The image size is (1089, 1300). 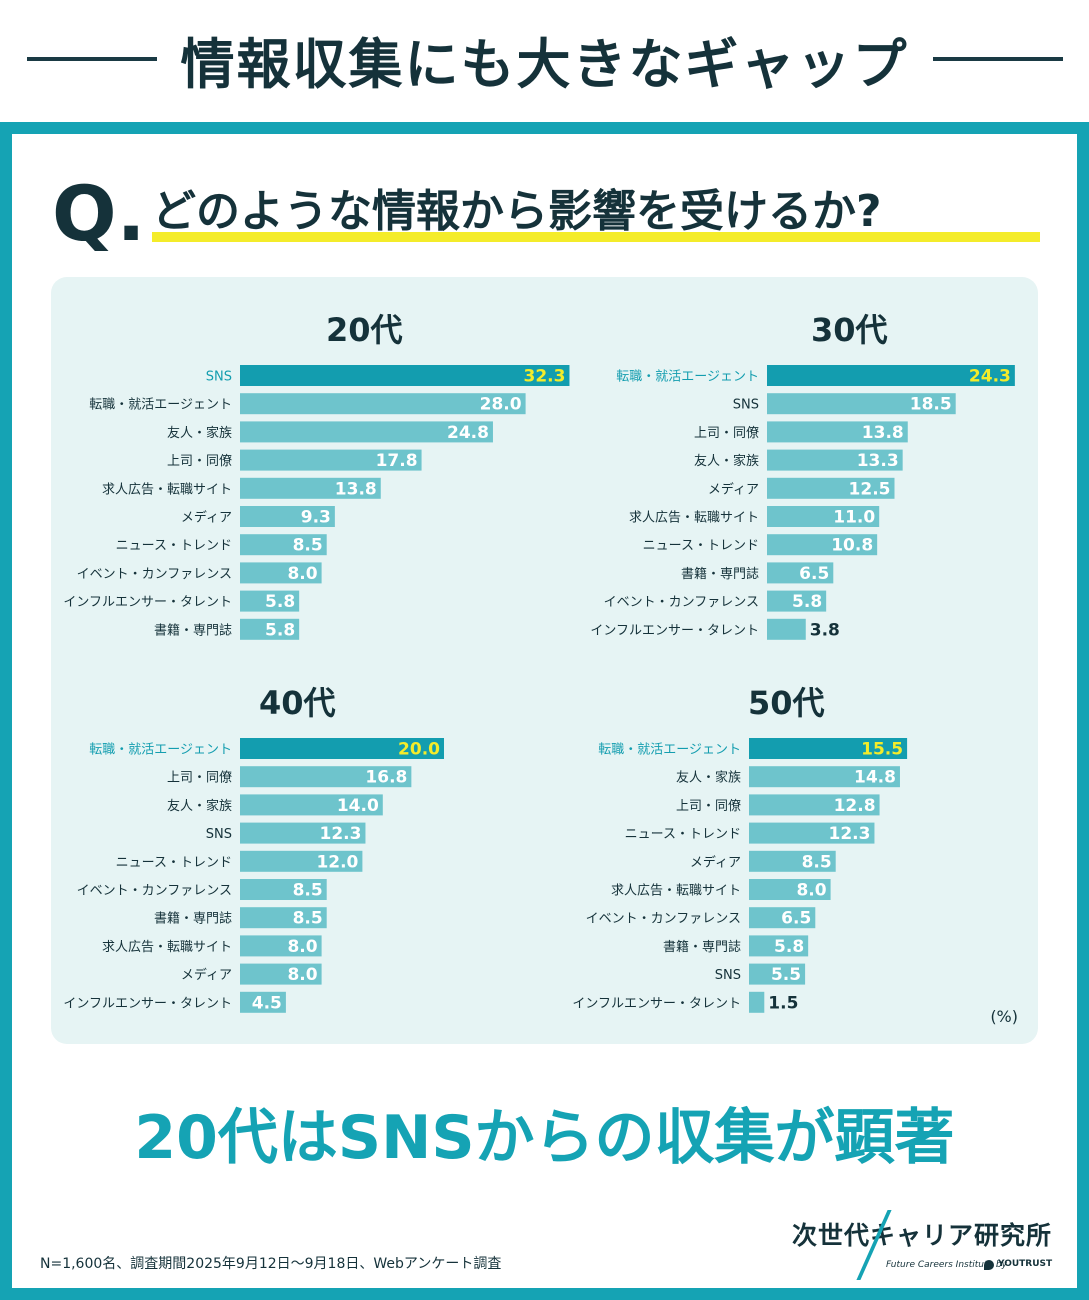 I want to click on chart-title: 20代, so click(x=364, y=330).